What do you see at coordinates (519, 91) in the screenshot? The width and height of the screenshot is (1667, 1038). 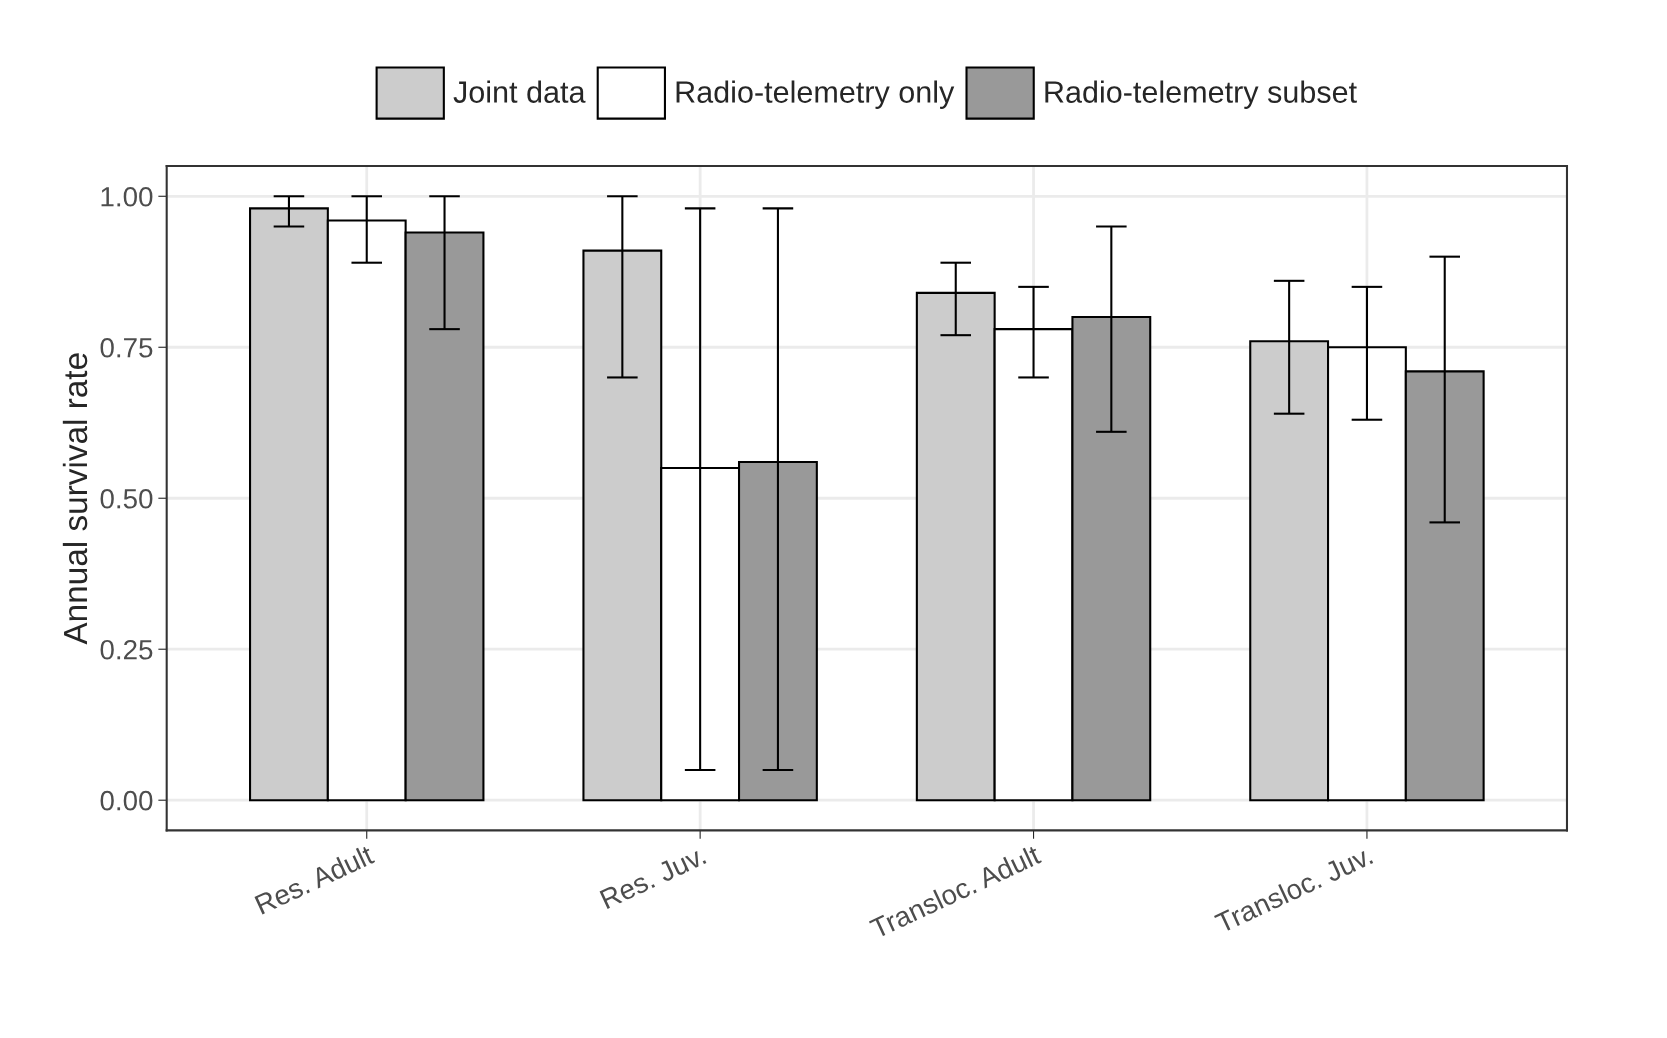 I see `legend-label: Joint data` at bounding box center [519, 91].